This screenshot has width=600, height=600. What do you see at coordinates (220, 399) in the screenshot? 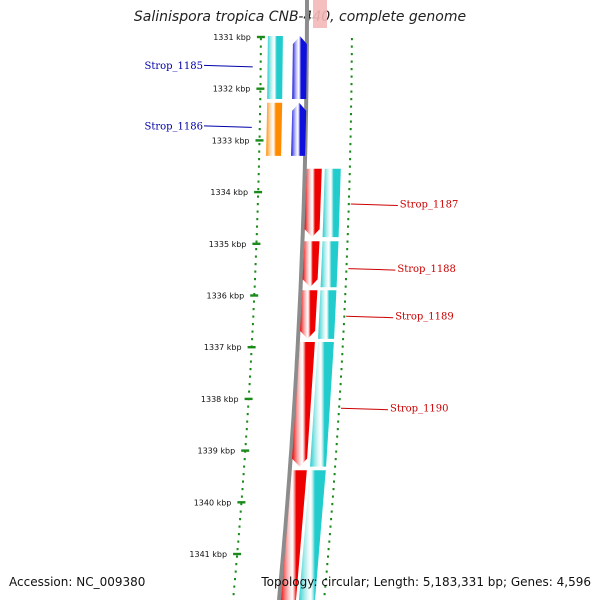
I see `scale-tick-label: 1338 kbp` at bounding box center [220, 399].